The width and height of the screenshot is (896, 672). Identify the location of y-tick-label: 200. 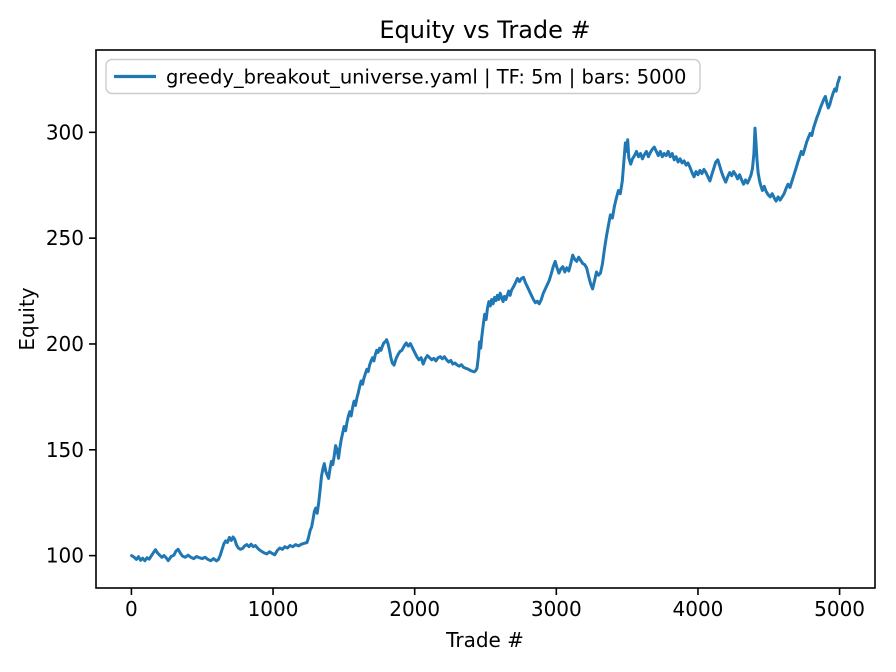
(65, 344).